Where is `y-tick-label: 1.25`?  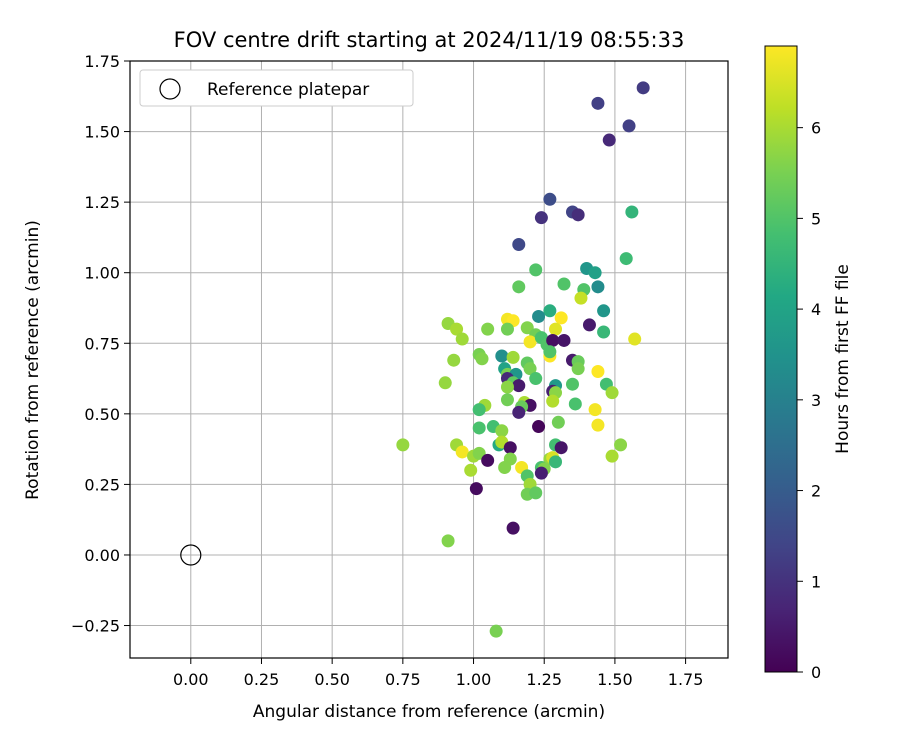 y-tick-label: 1.25 is located at coordinates (102, 202).